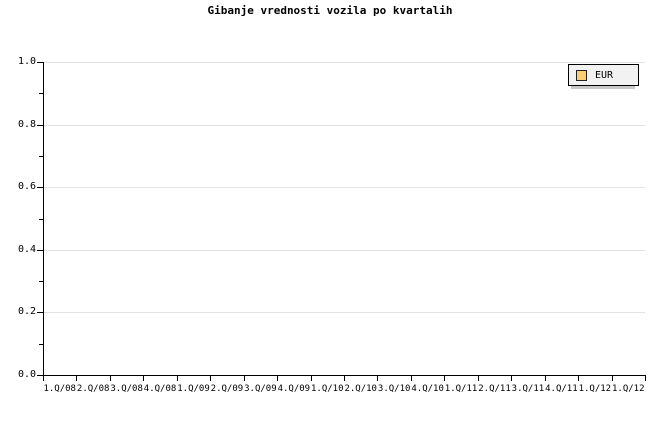 Image resolution: width=660 pixels, height=440 pixels. I want to click on x-axis-tick-label: 1.Q/11, so click(461, 389).